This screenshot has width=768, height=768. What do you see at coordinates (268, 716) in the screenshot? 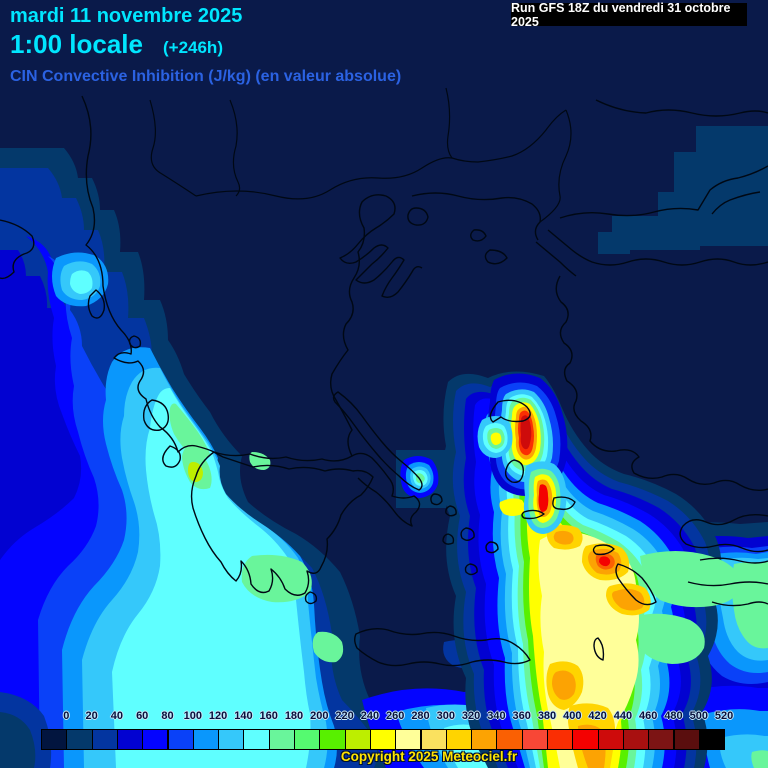
I see `scale-label: 160` at bounding box center [268, 716].